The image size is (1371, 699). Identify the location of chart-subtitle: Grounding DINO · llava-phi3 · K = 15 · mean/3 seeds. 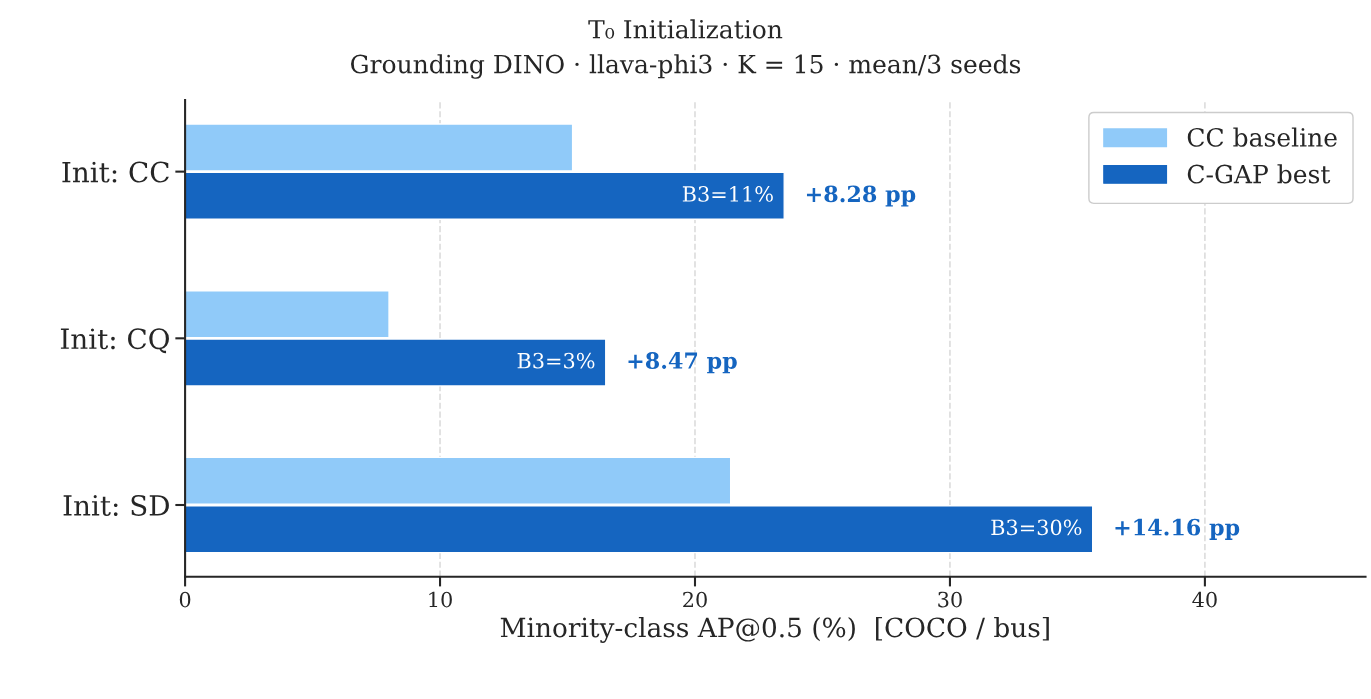
(686, 66).